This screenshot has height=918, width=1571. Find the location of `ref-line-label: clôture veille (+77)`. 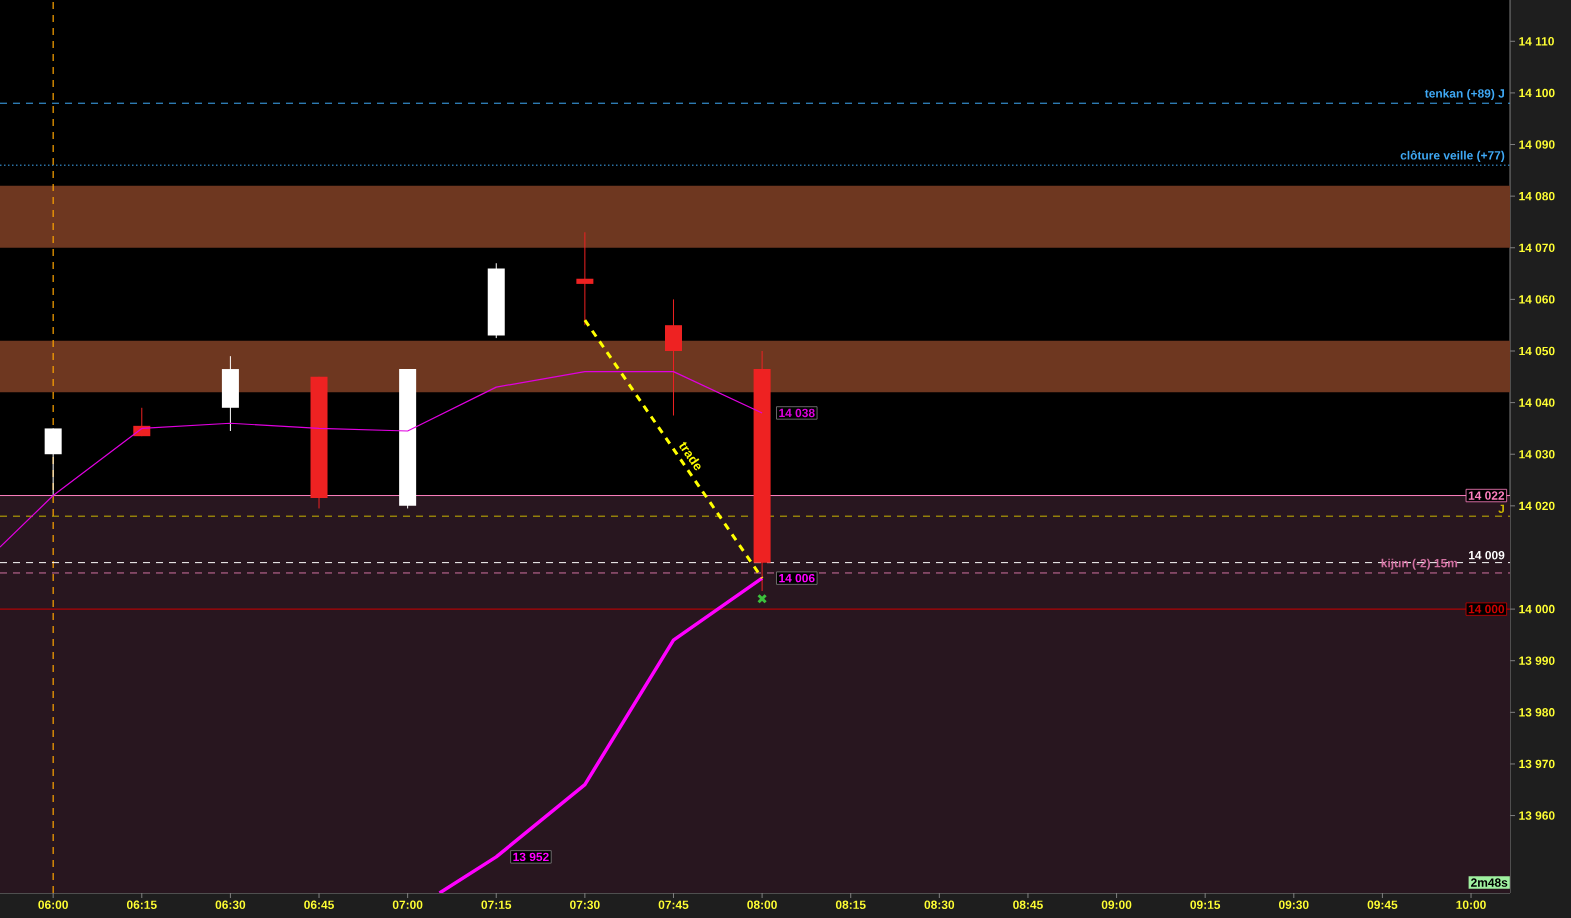

ref-line-label: clôture veille (+77) is located at coordinates (1452, 156).